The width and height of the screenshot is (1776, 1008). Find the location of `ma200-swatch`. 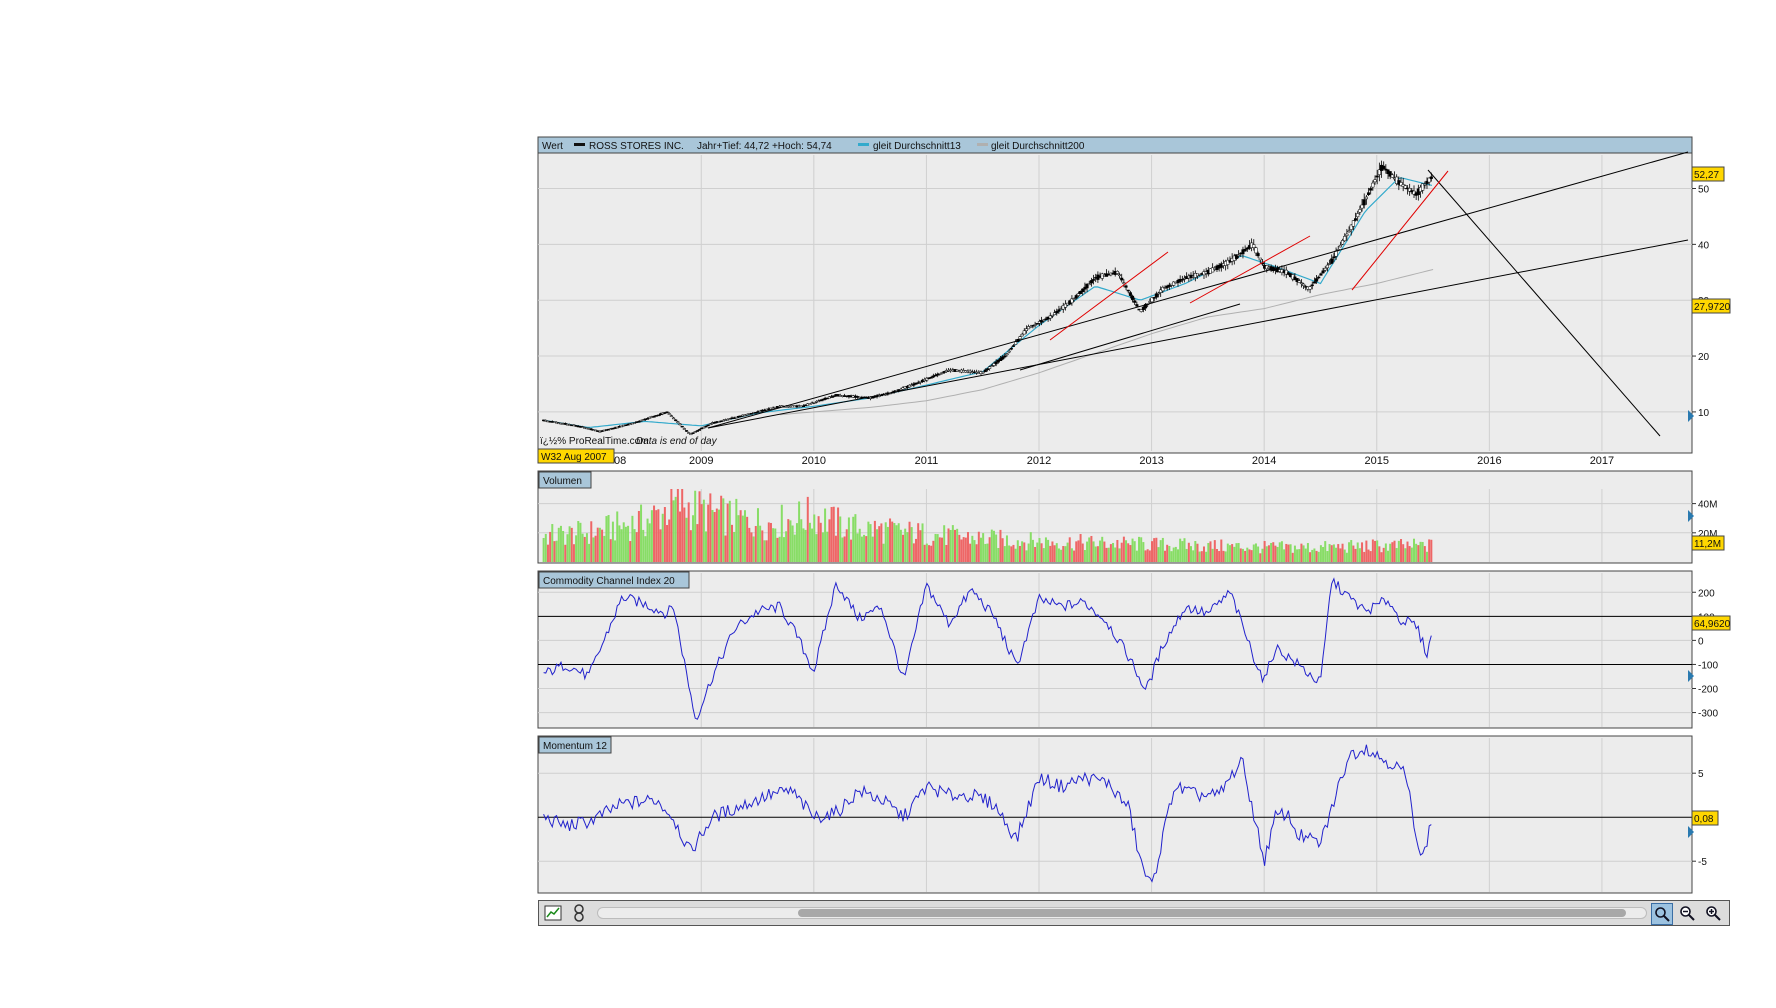

ma200-swatch is located at coordinates (982, 144).